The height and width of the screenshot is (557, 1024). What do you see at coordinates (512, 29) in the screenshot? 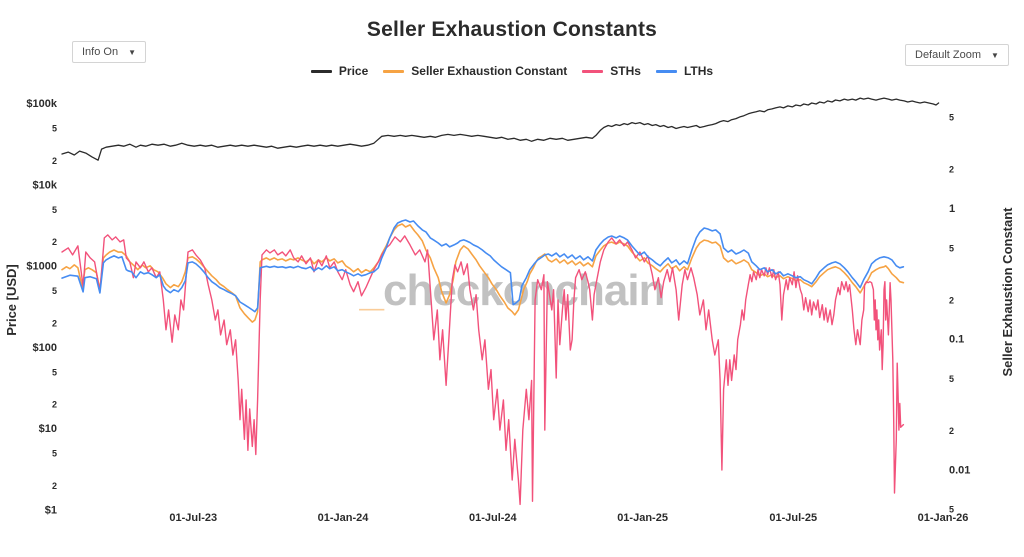
I see `page-title: Seller Exhaustion Constants` at bounding box center [512, 29].